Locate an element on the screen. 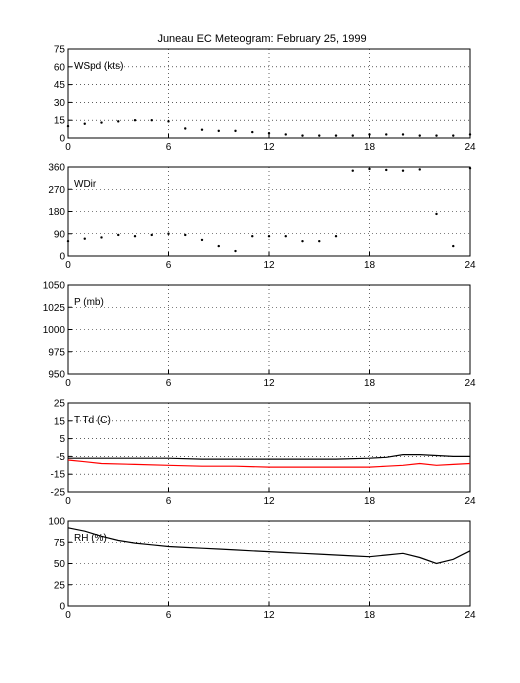 The height and width of the screenshot is (683, 520). y-tick-label: 50 is located at coordinates (60, 564).